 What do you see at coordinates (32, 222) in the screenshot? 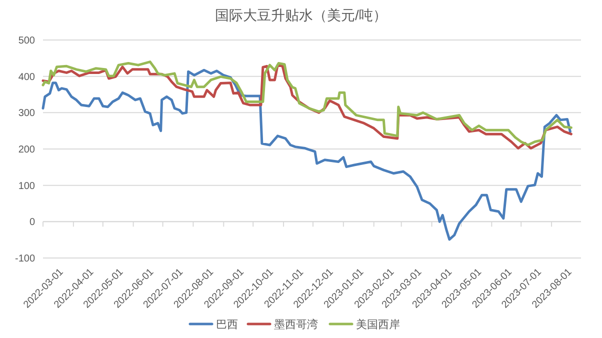
I see `y-tick-label: 0` at bounding box center [32, 222].